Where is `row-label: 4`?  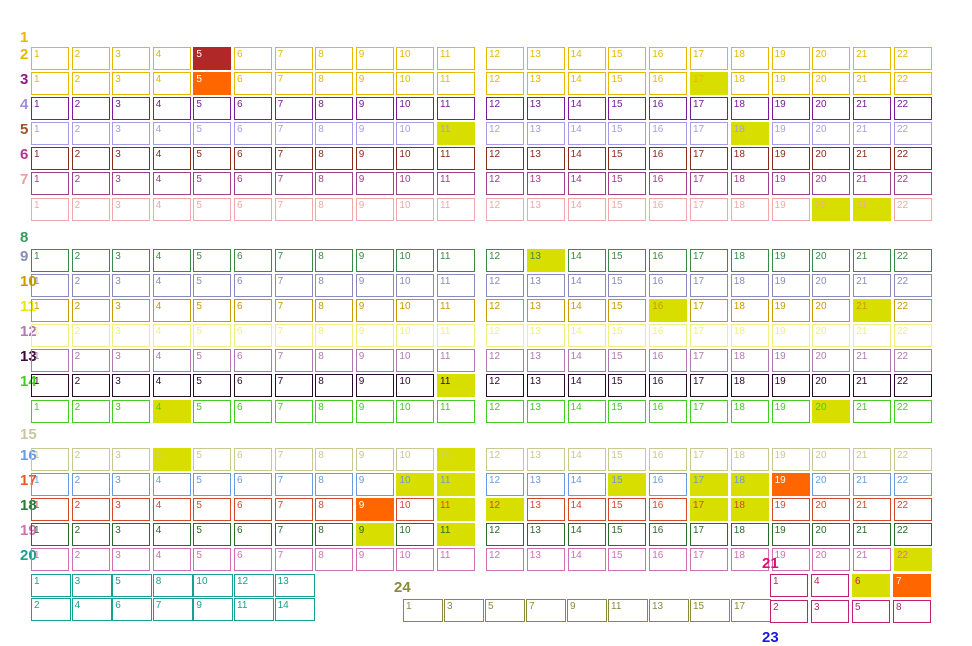 row-label: 4 is located at coordinates (24, 104).